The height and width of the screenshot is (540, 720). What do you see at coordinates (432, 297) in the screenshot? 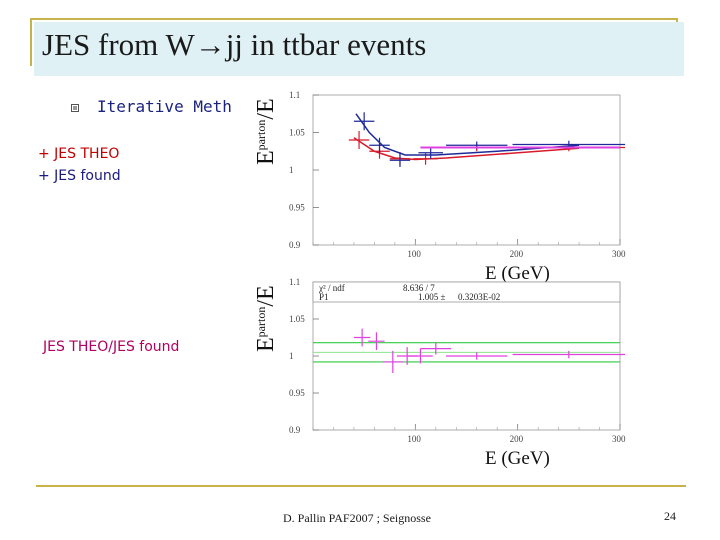
I see `stat-p1-value: 1.005 ±` at bounding box center [432, 297].